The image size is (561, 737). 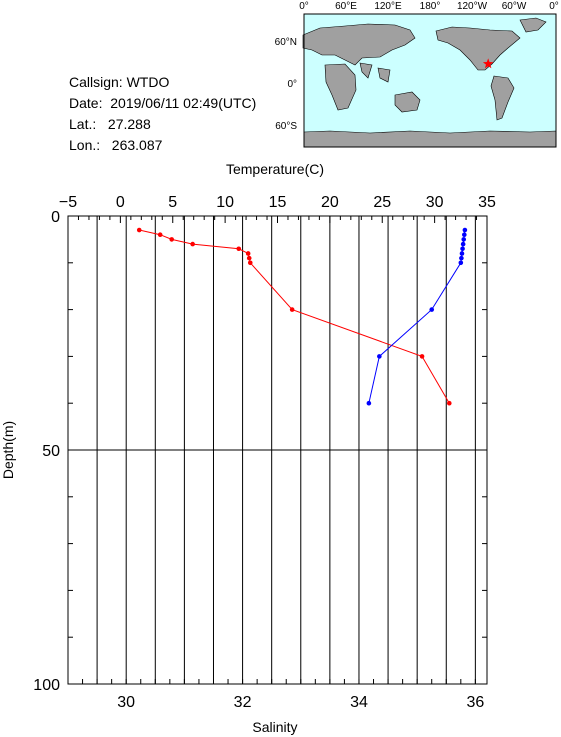 I want to click on temperature-tick-label: 10, so click(x=225, y=202).